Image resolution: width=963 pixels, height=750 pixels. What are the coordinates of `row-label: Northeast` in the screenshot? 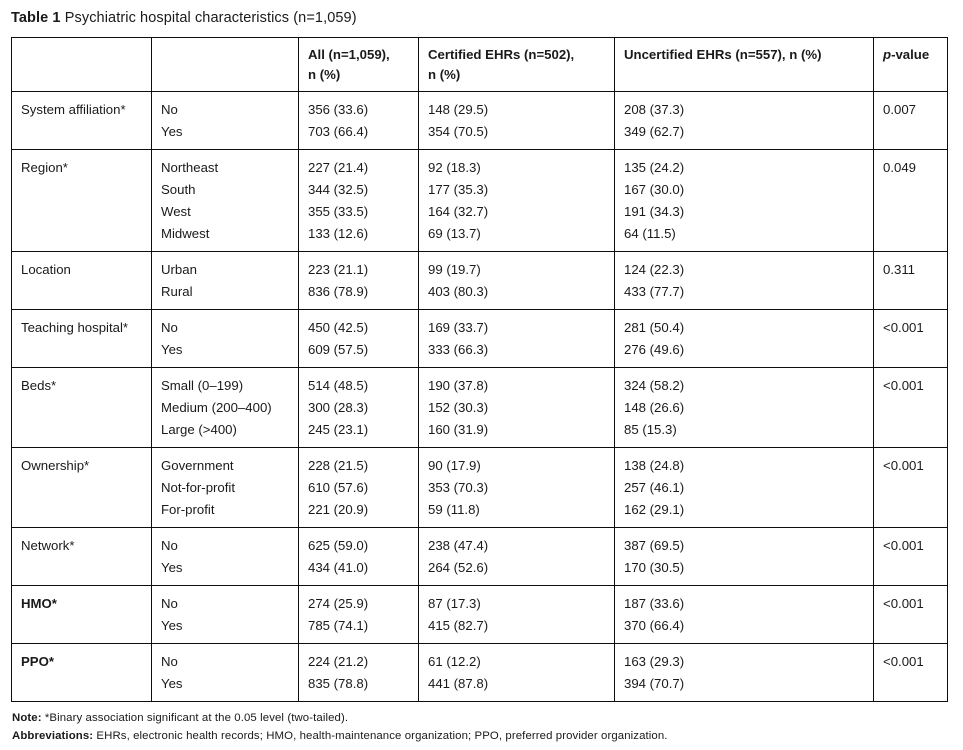 It's located at (190, 167).